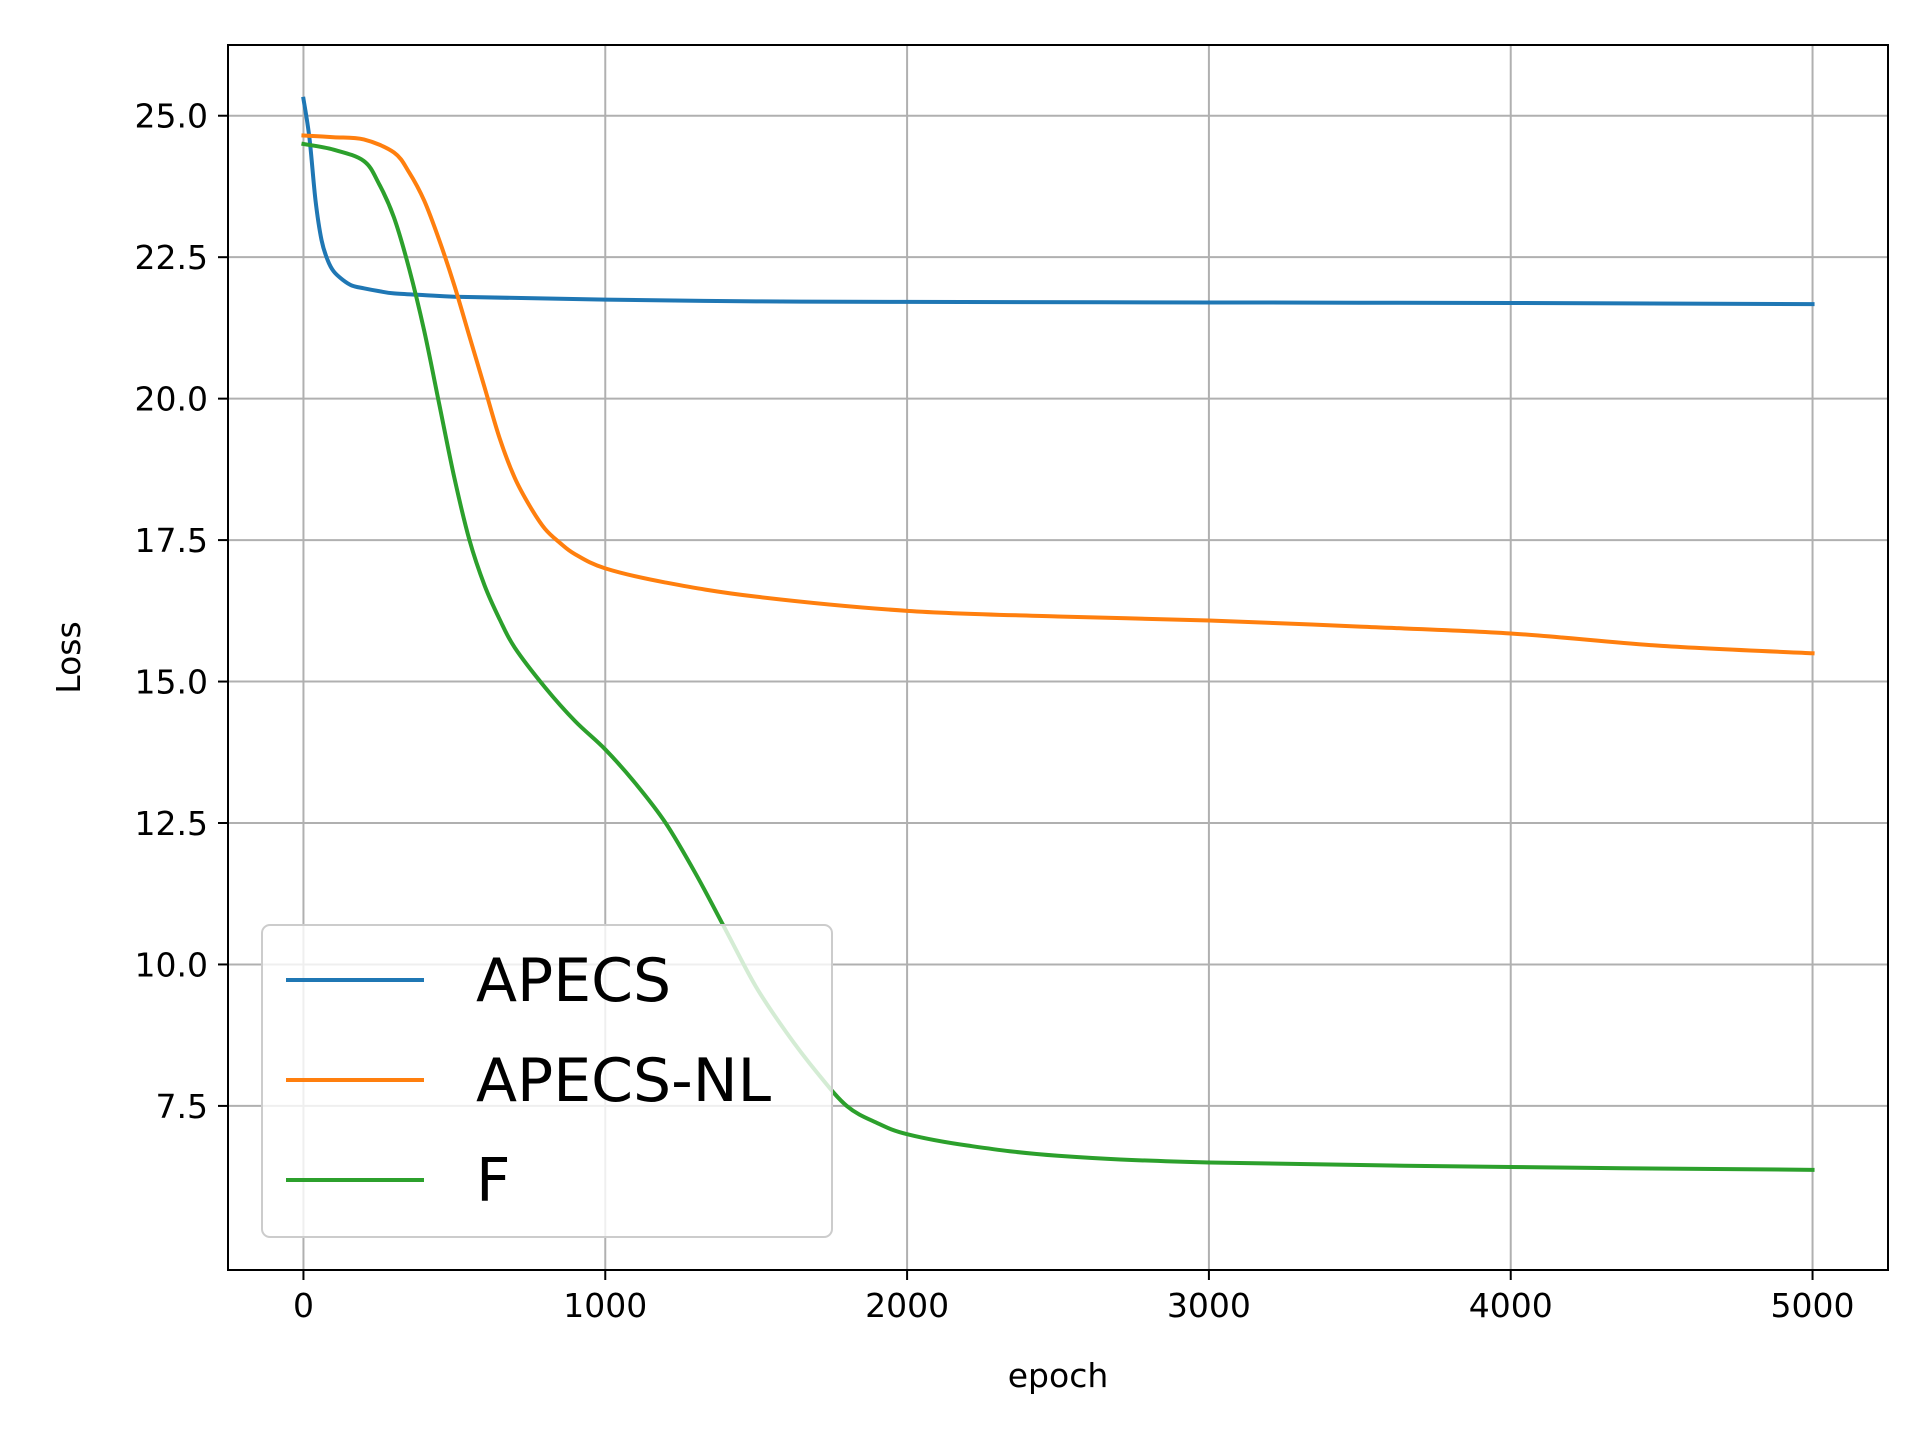 This screenshot has width=1920, height=1440. Describe the element at coordinates (182, 1106) in the screenshot. I see `y-tick-label: 7.5` at that location.